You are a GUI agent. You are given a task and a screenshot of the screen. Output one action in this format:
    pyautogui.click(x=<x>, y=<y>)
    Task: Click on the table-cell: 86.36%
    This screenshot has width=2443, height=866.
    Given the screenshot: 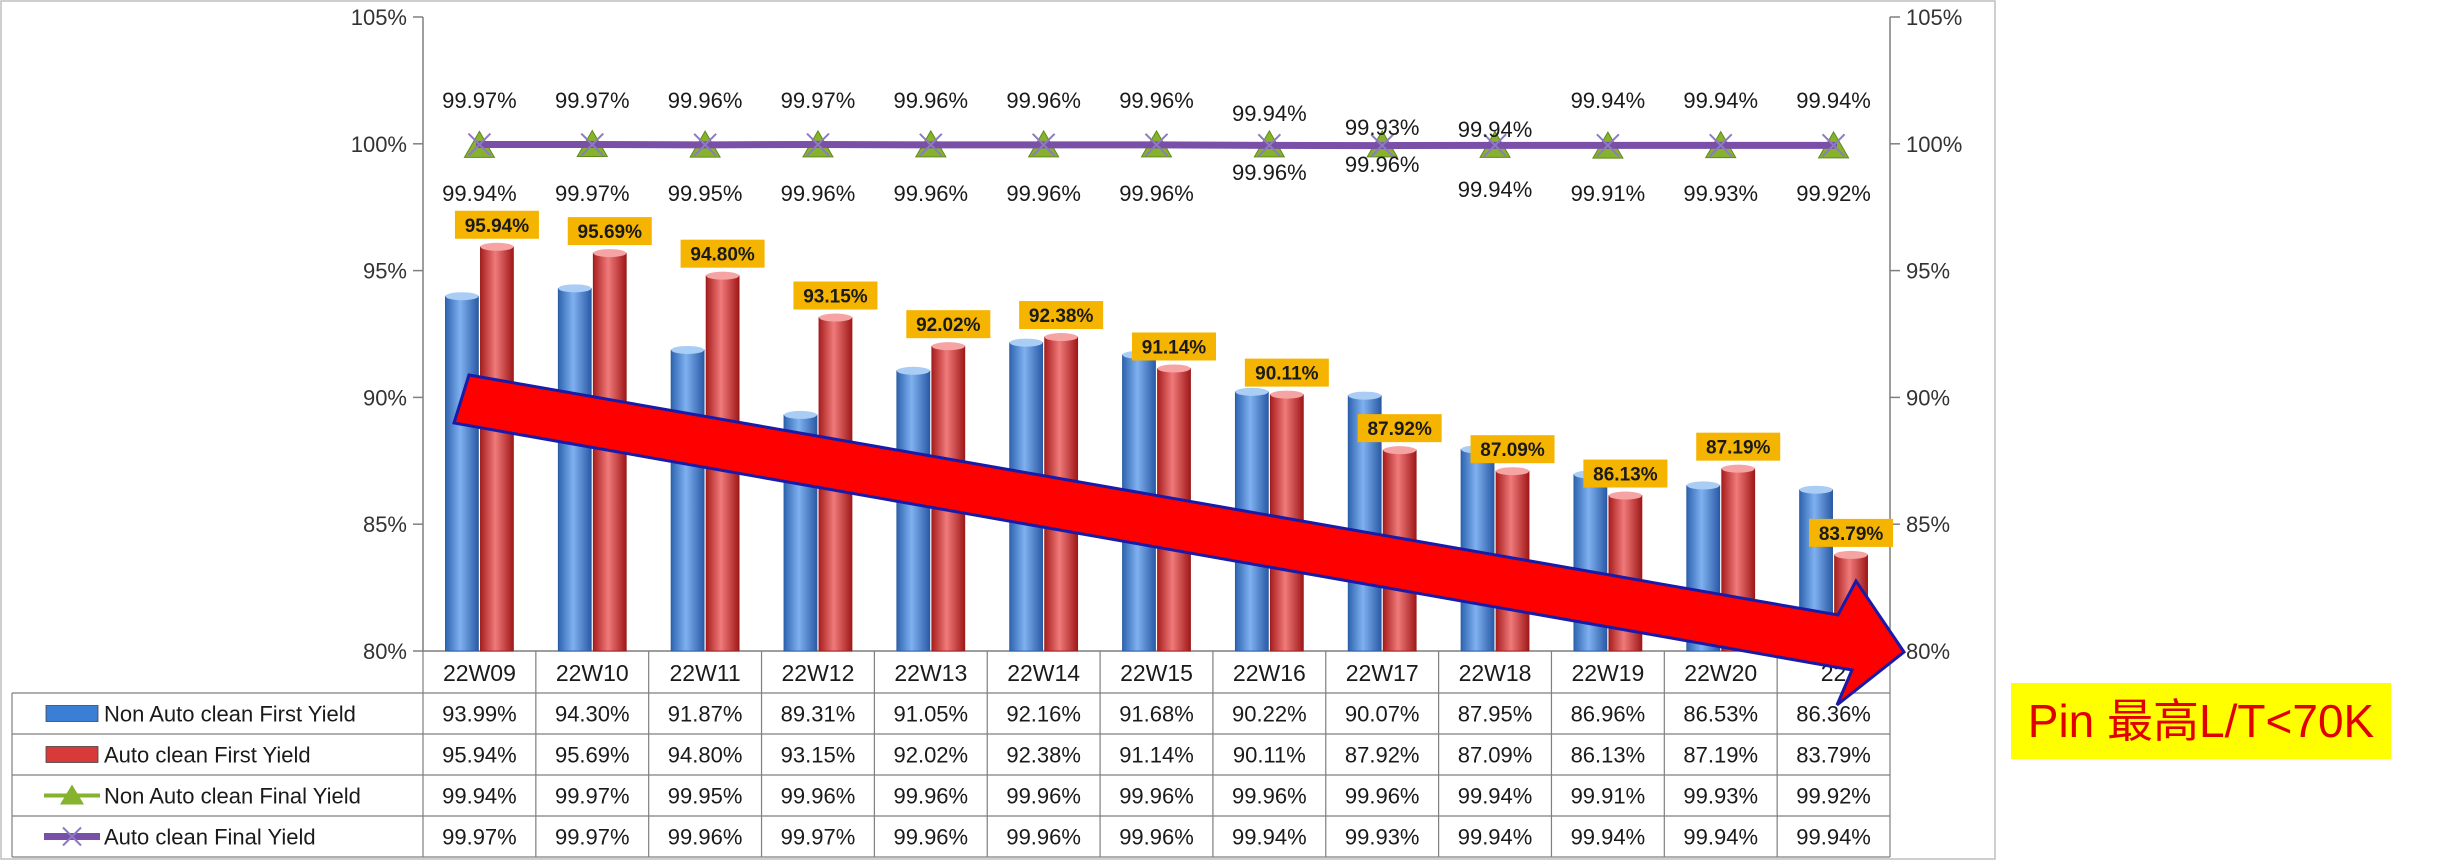 What is the action you would take?
    pyautogui.click(x=1833, y=714)
    